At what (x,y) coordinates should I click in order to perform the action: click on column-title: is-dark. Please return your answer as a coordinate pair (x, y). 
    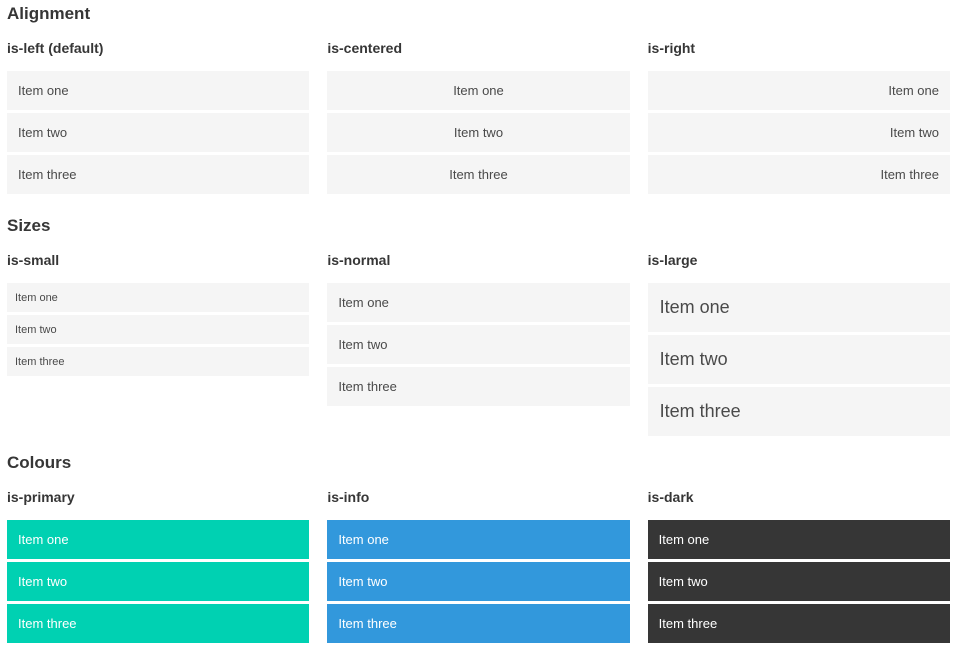
    Looking at the image, I should click on (670, 497).